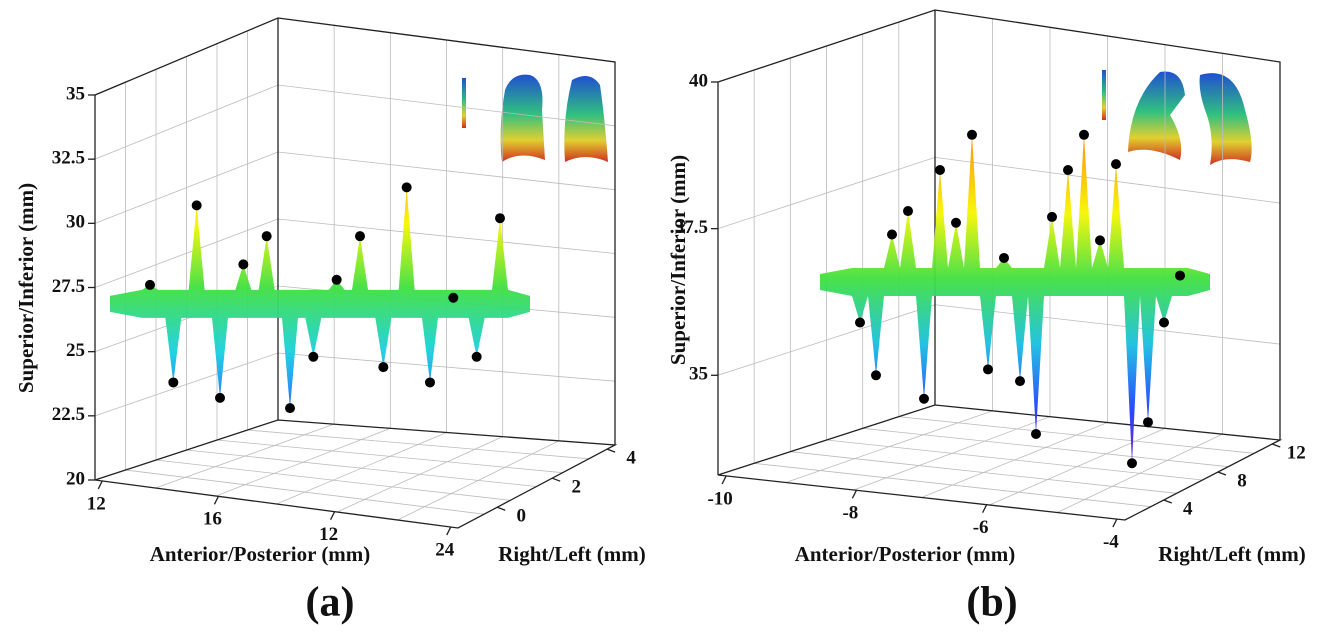  I want to click on y-tick-label: 8, so click(1242, 480).